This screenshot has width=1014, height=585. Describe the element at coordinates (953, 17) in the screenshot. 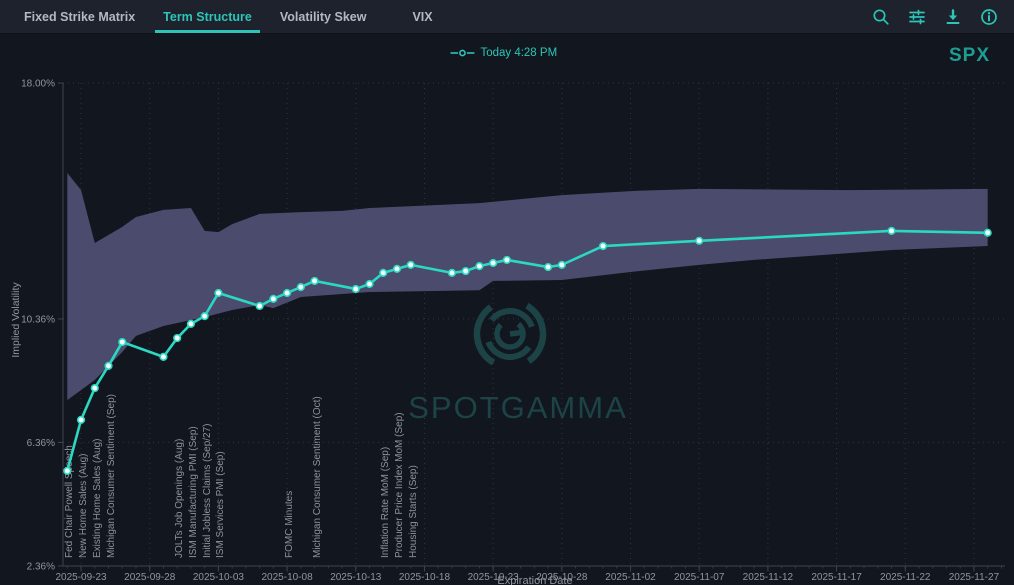

I see `download-icon` at that location.